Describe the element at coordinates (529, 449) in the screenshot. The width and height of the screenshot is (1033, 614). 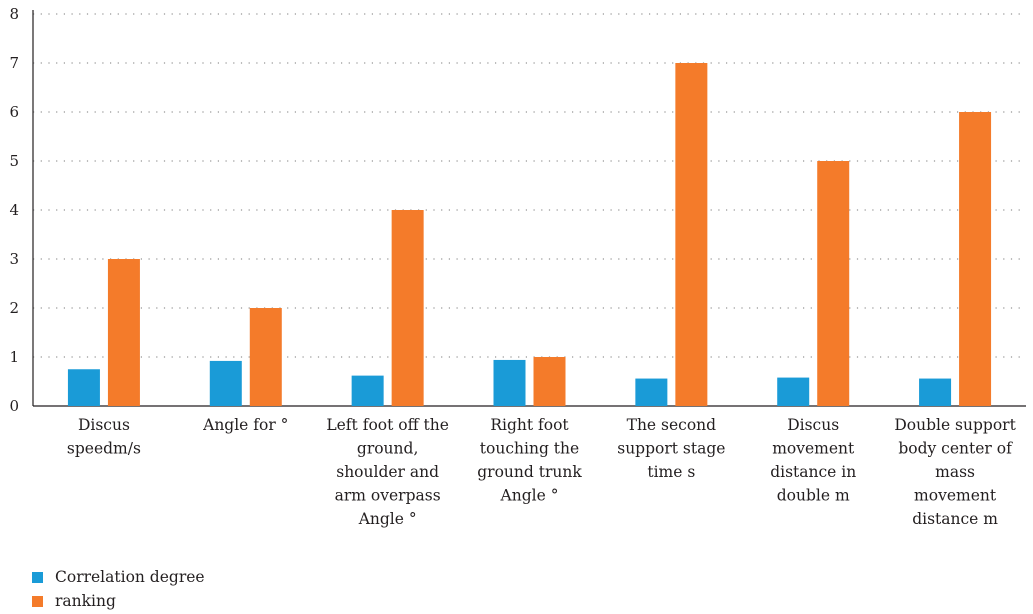
I see `x-category-label-line: touching the` at that location.